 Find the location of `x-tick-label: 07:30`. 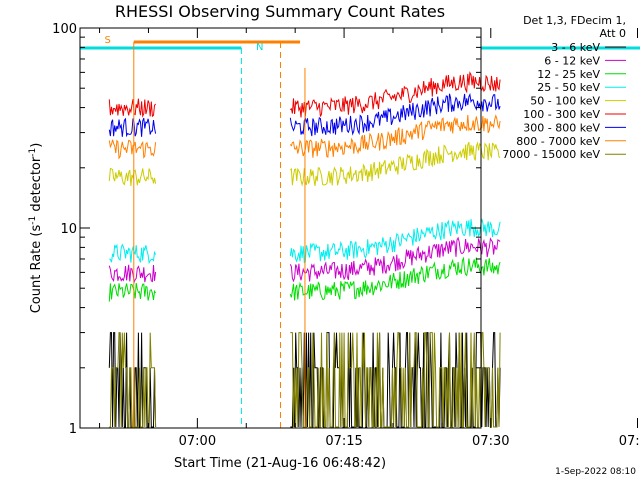

x-tick-label: 07:30 is located at coordinates (490, 441).